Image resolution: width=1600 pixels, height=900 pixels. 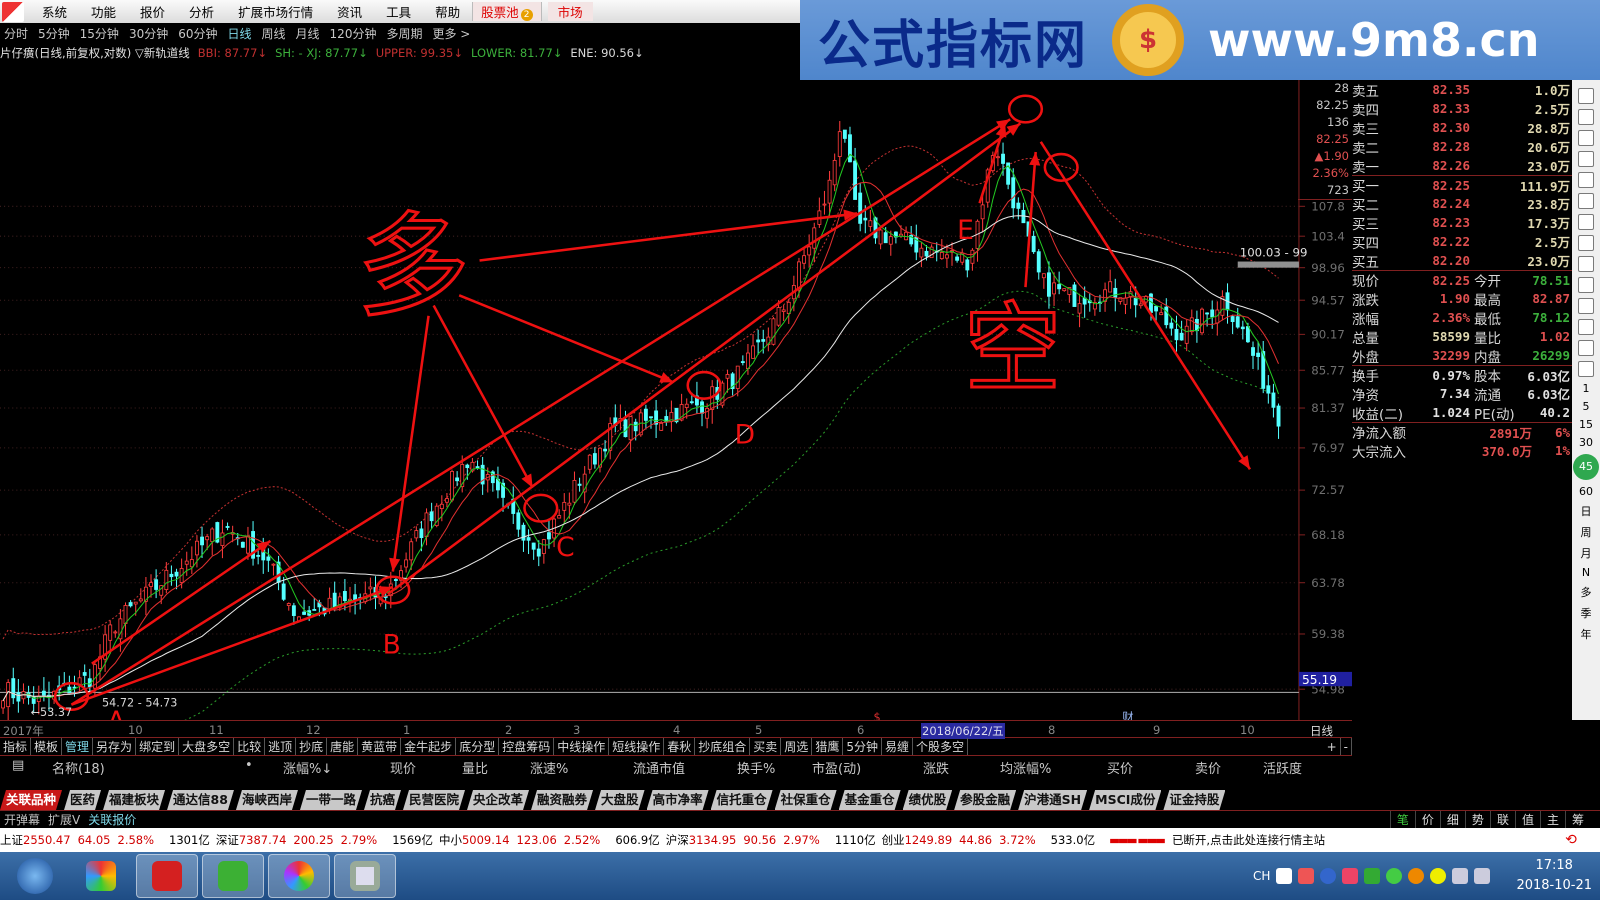 What do you see at coordinates (22, 820) in the screenshot?
I see `danmu-button: 开弹幕` at bounding box center [22, 820].